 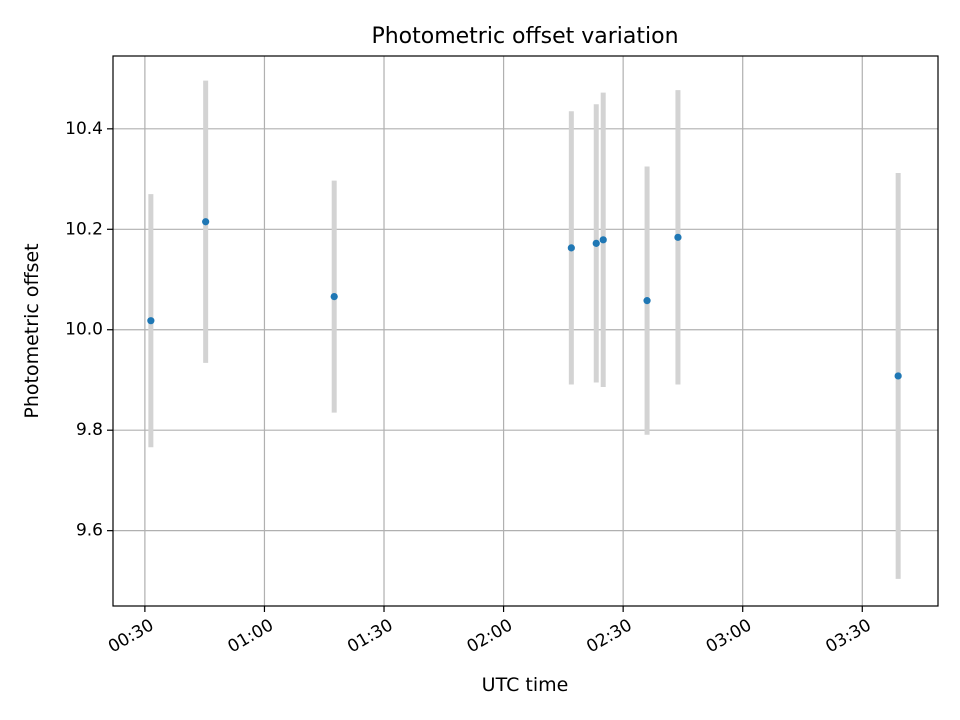 What do you see at coordinates (89, 531) in the screenshot?
I see `y-tick-label: 9.6` at bounding box center [89, 531].